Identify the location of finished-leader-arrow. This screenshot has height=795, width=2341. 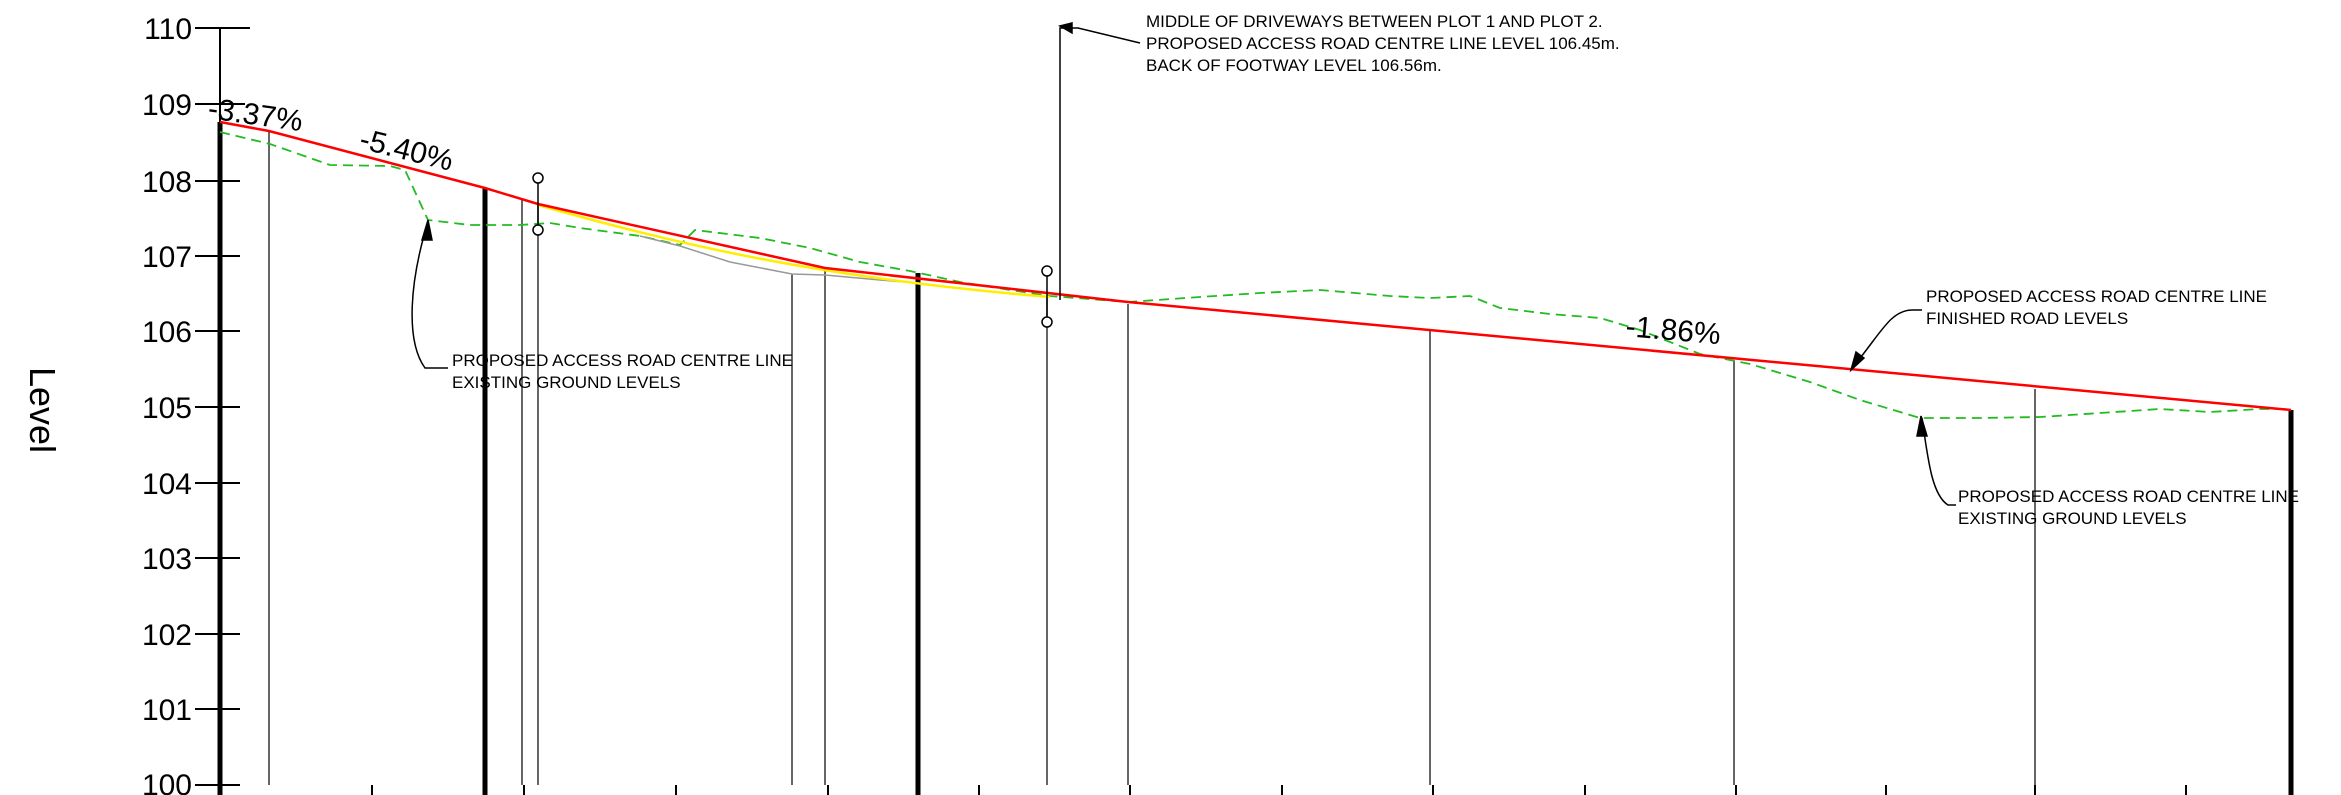
(1857, 361).